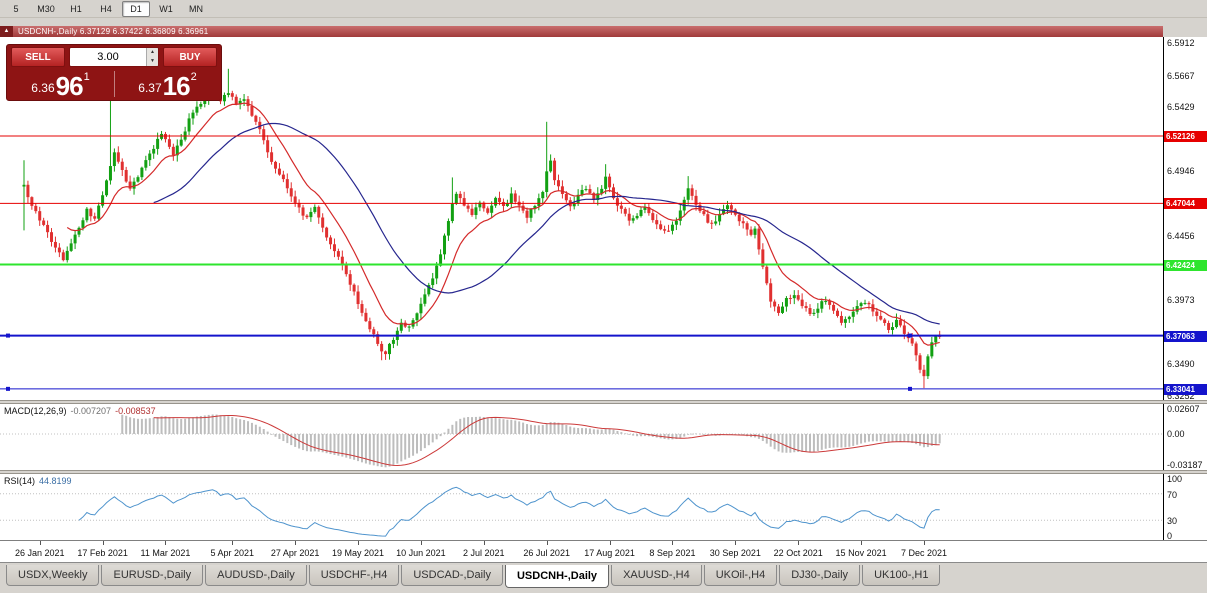 The height and width of the screenshot is (593, 1207). What do you see at coordinates (150, 88) in the screenshot?
I see `buy-price-prefix: 6.37` at bounding box center [150, 88].